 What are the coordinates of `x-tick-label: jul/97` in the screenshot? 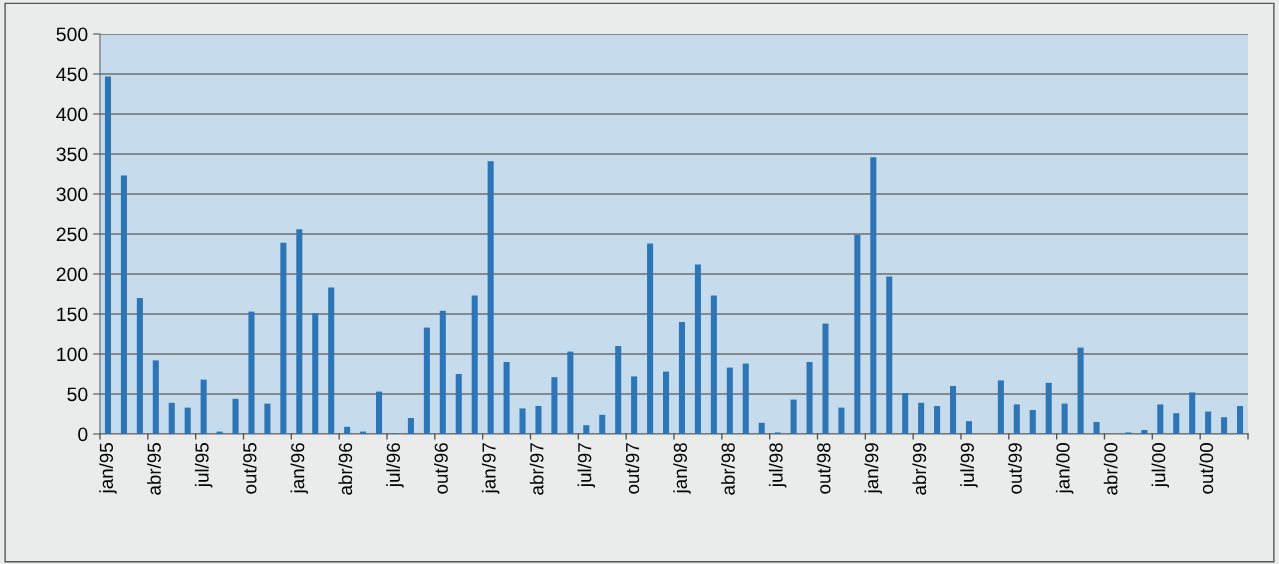 It's located at (586, 465).